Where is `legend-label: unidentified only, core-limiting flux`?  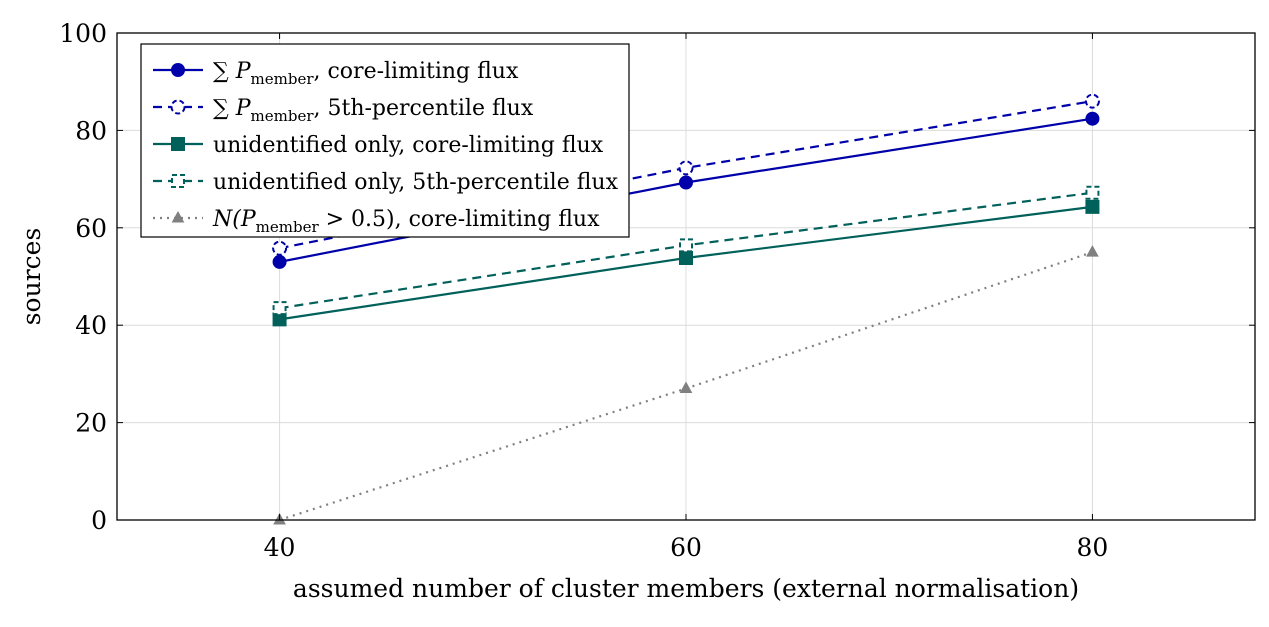 legend-label: unidentified only, core-limiting flux is located at coordinates (408, 145).